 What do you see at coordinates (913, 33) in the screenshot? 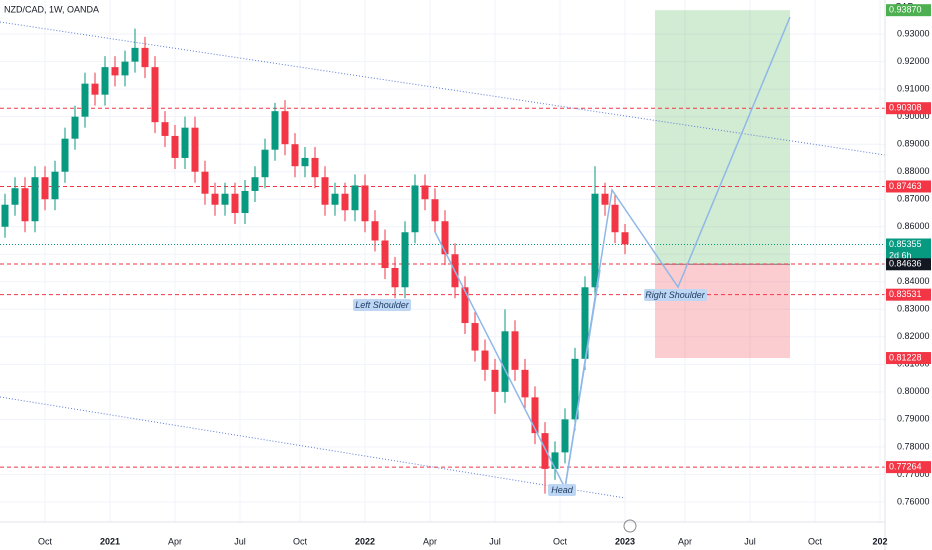
I see `y-tick-label: 0.93000` at bounding box center [913, 33].